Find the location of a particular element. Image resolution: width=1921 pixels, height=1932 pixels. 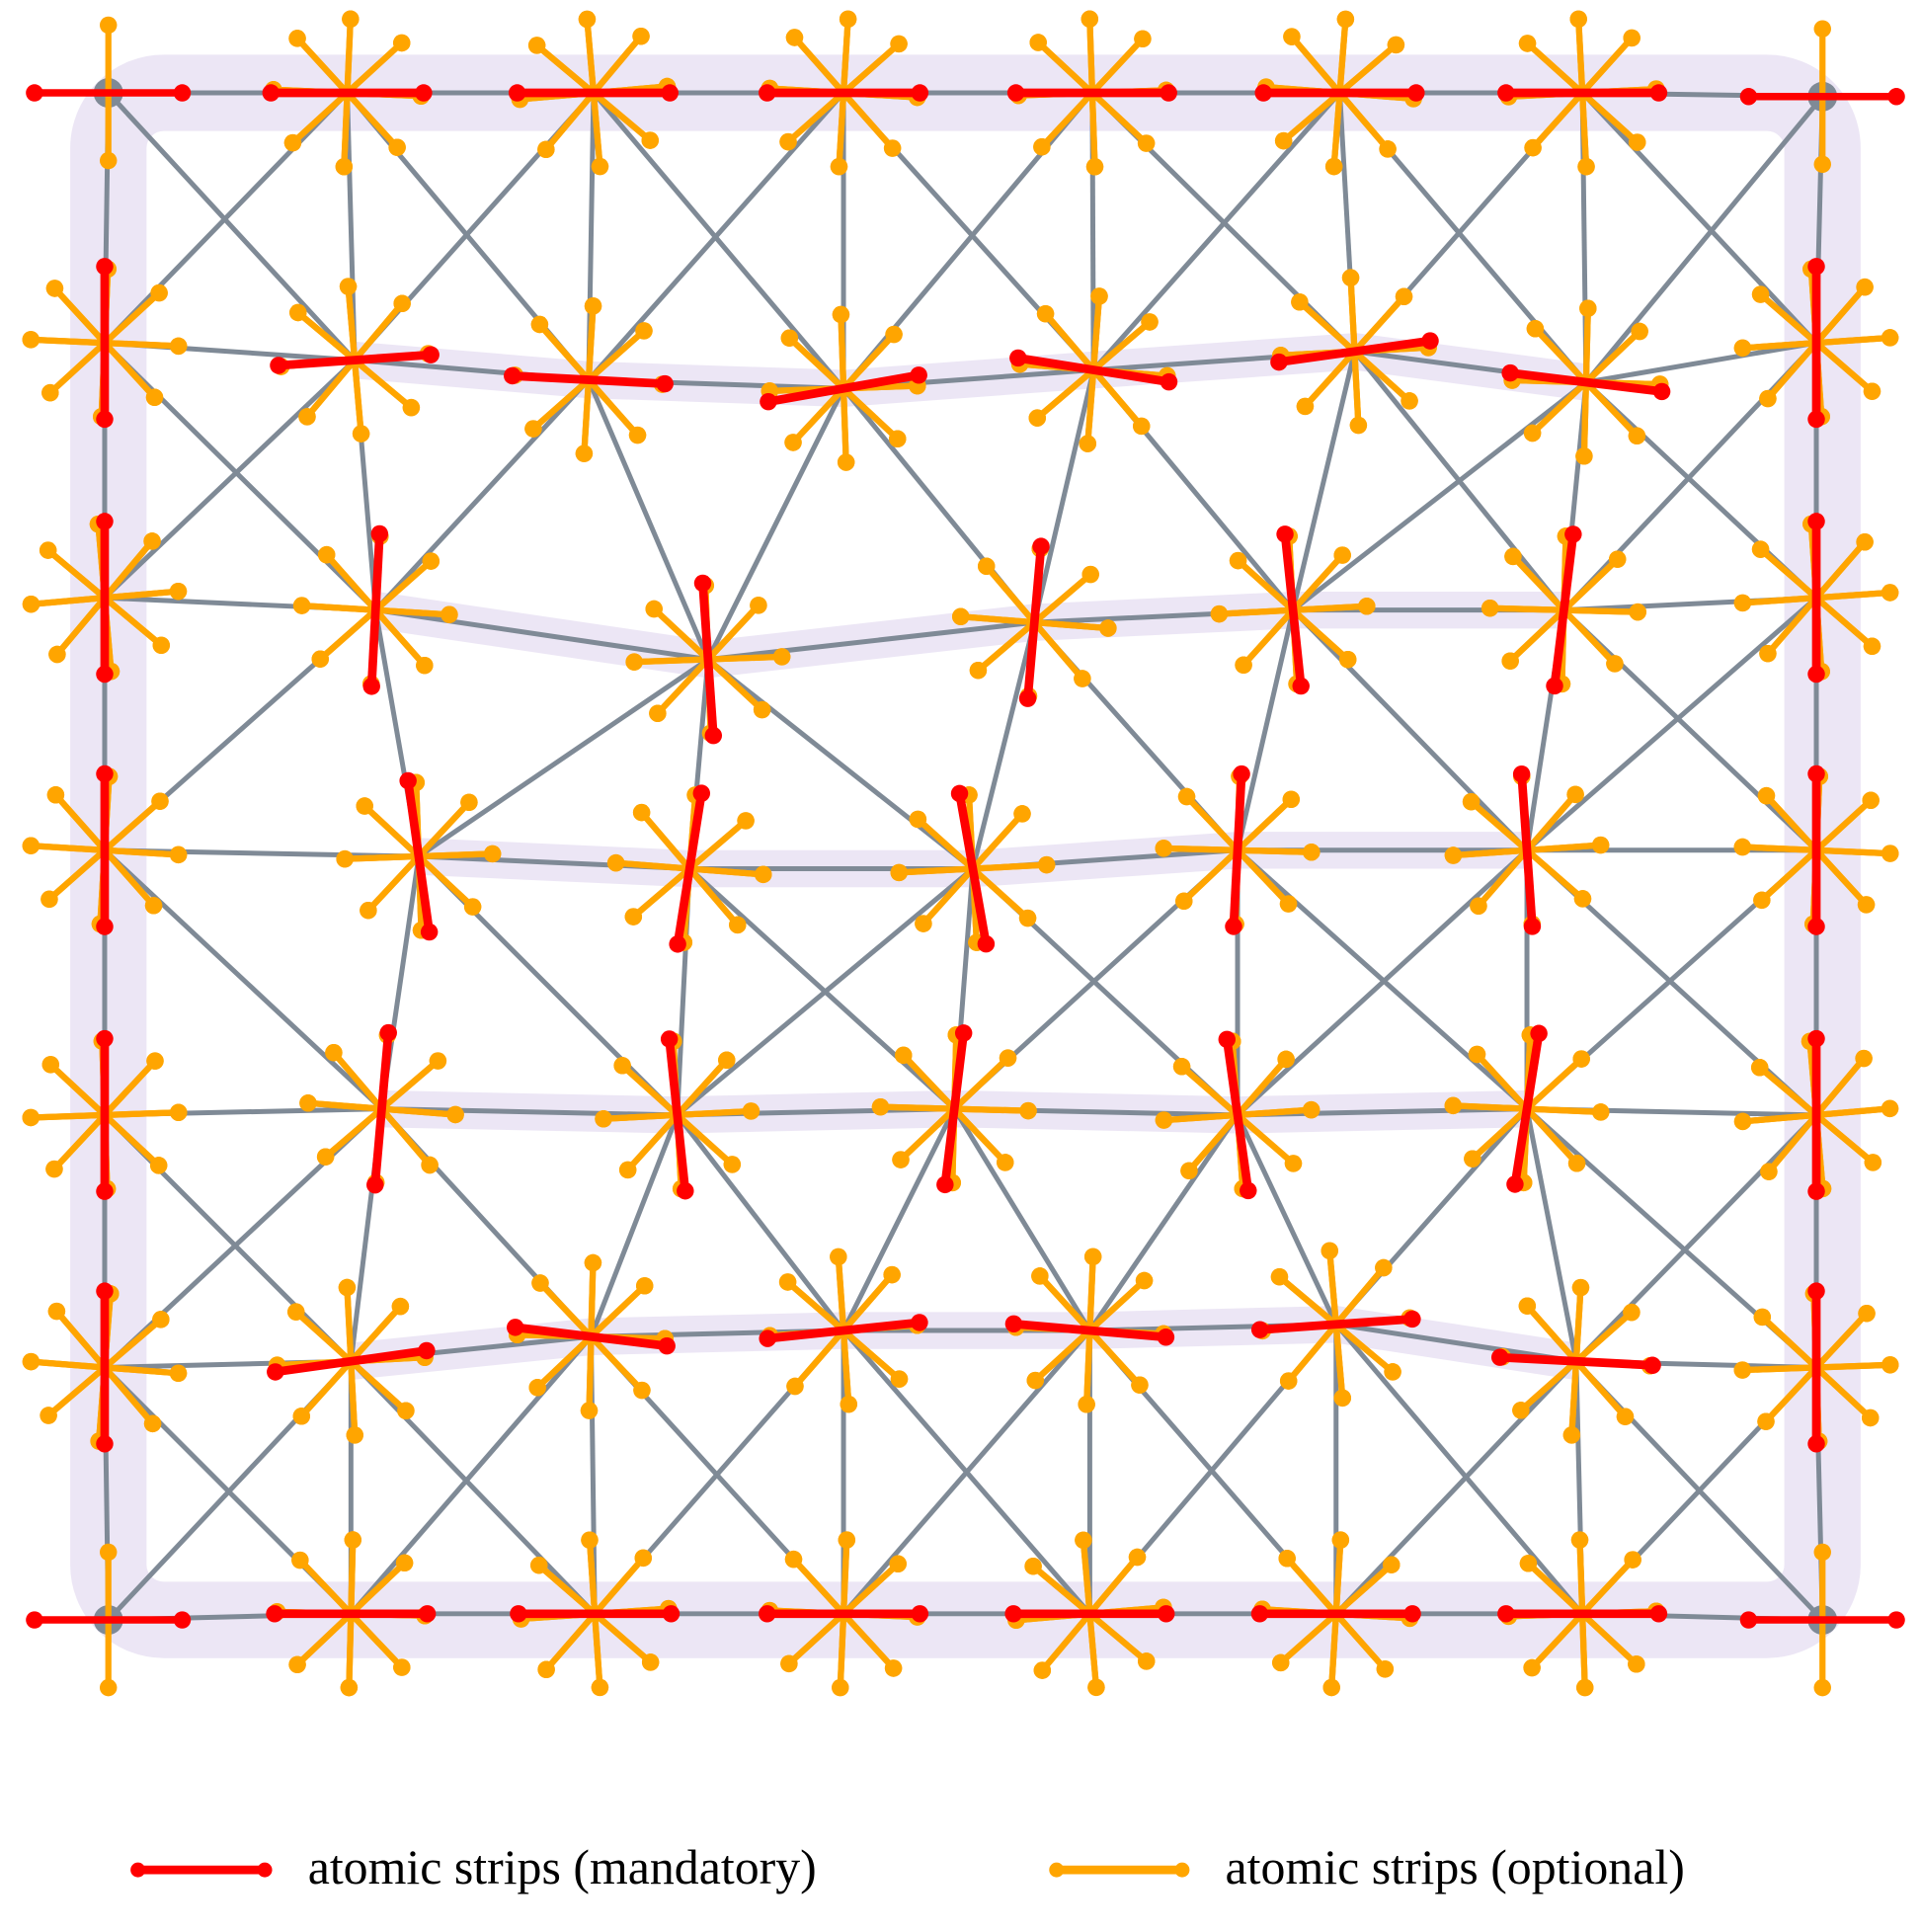

legend-label: atomic strips (optional) is located at coordinates (1456, 1867).